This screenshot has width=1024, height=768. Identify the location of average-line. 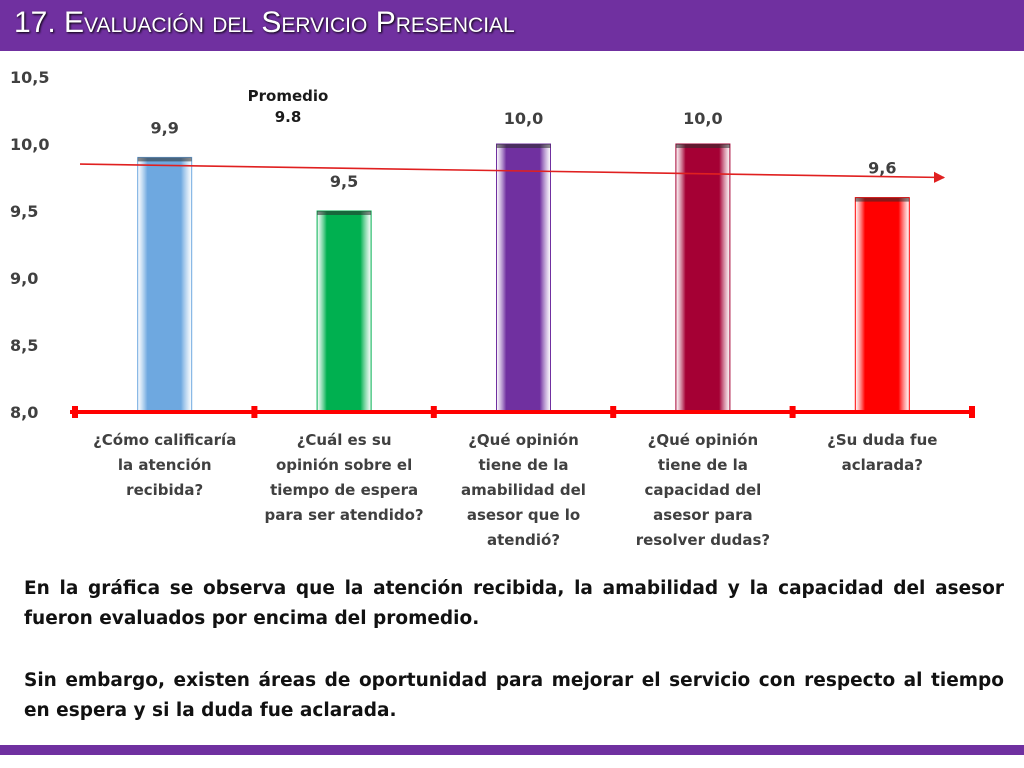
(512, 173).